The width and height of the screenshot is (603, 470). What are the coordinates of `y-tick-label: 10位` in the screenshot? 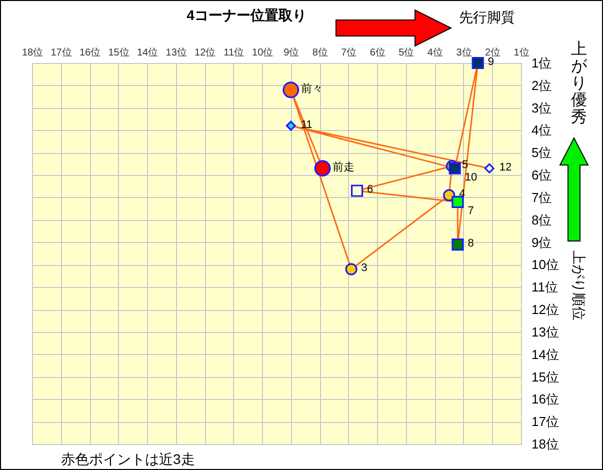 It's located at (545, 264).